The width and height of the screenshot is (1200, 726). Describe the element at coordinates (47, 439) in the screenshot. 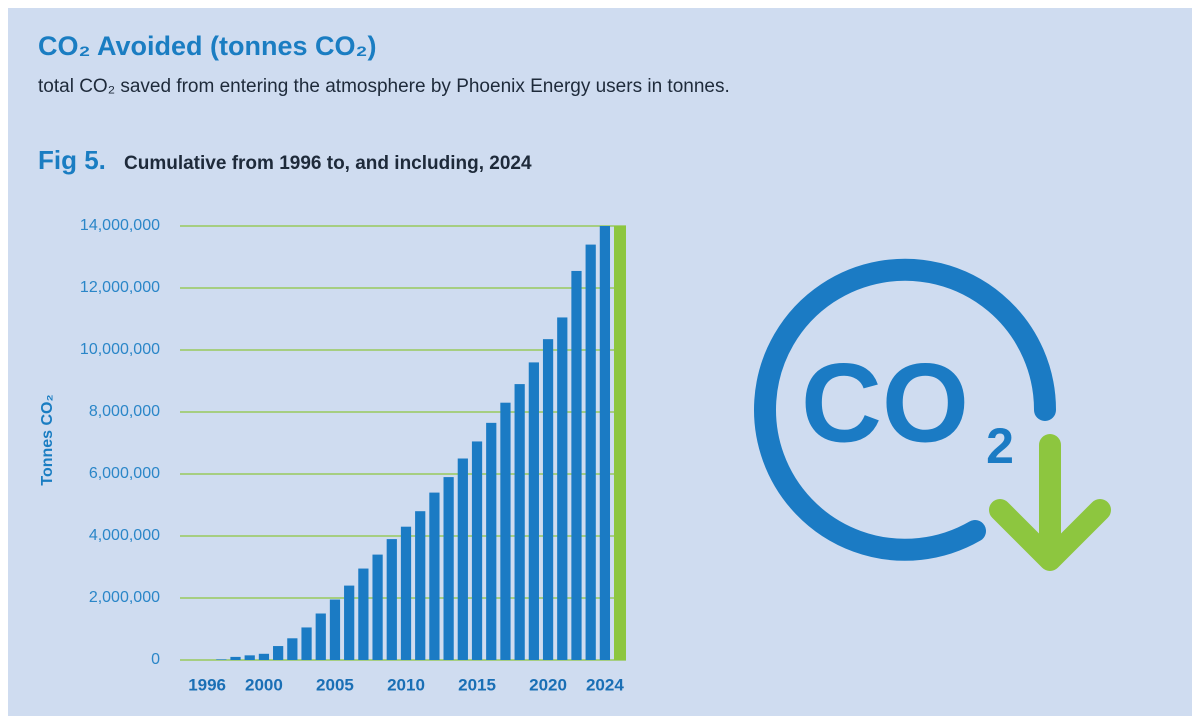

I see `y-axis-label: Tonnes CO₂` at that location.